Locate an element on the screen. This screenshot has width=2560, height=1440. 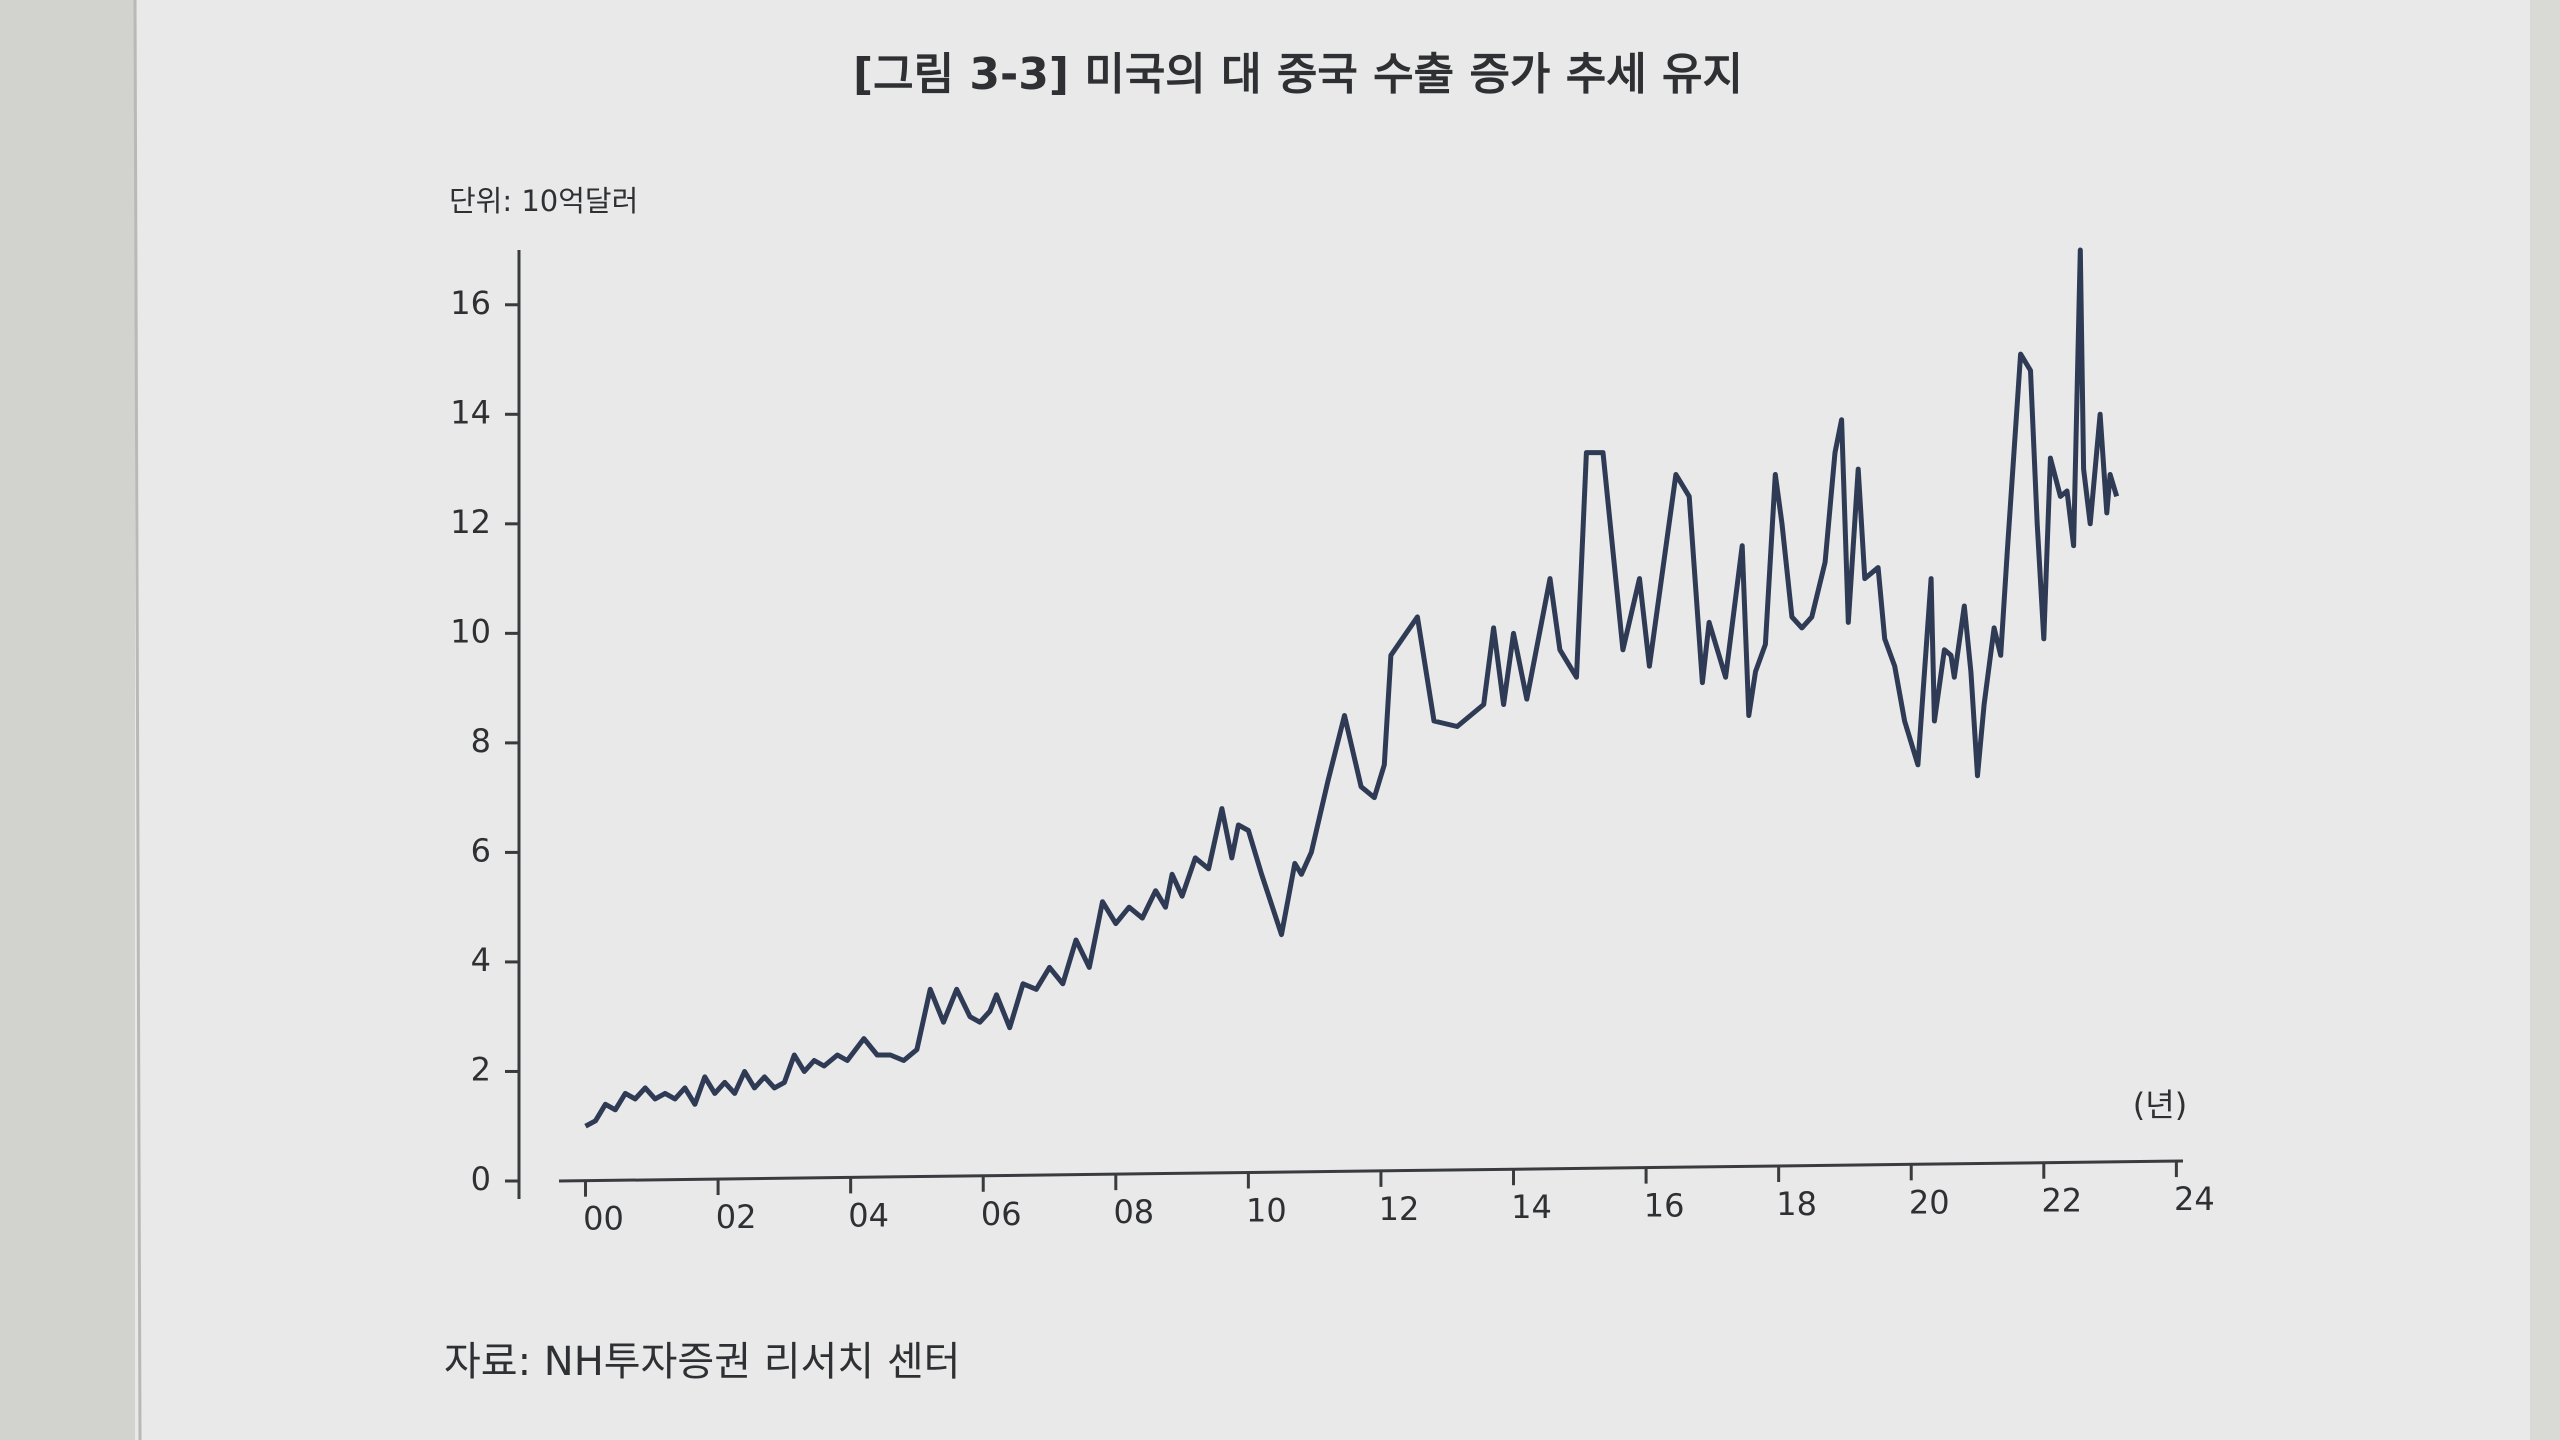
source-note: 자료: NH투자증권 리서치 센터 is located at coordinates (702, 1362).